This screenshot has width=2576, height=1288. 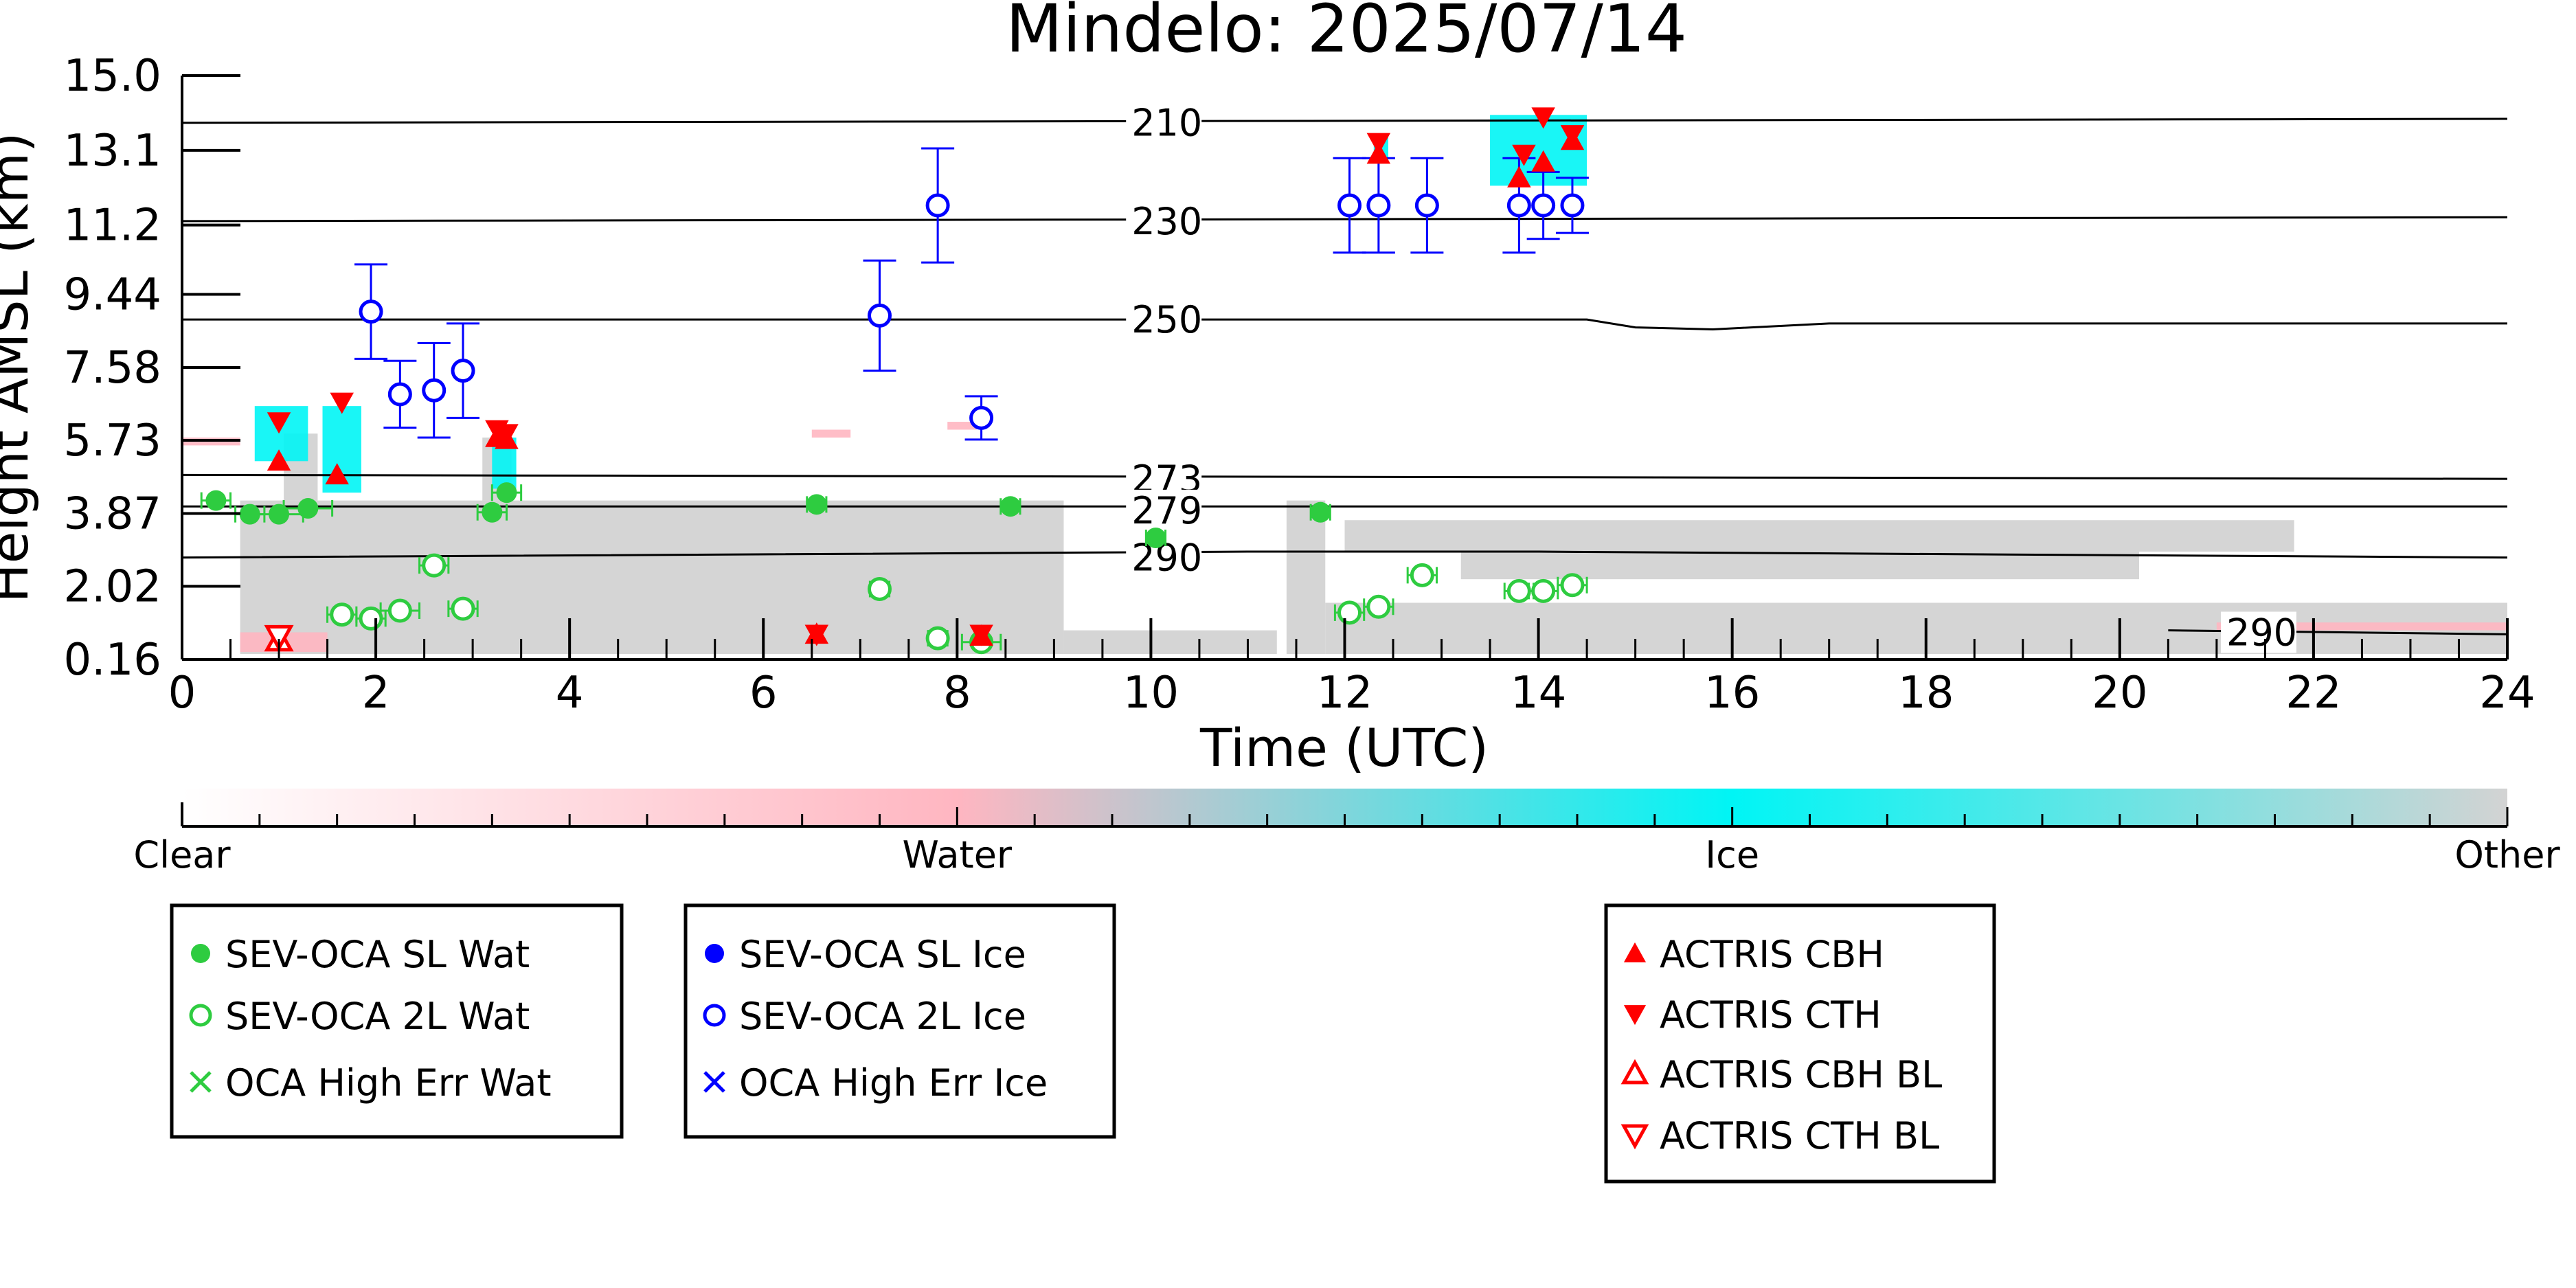 I want to click on series-actris-cth-bl, so click(x=279, y=638).